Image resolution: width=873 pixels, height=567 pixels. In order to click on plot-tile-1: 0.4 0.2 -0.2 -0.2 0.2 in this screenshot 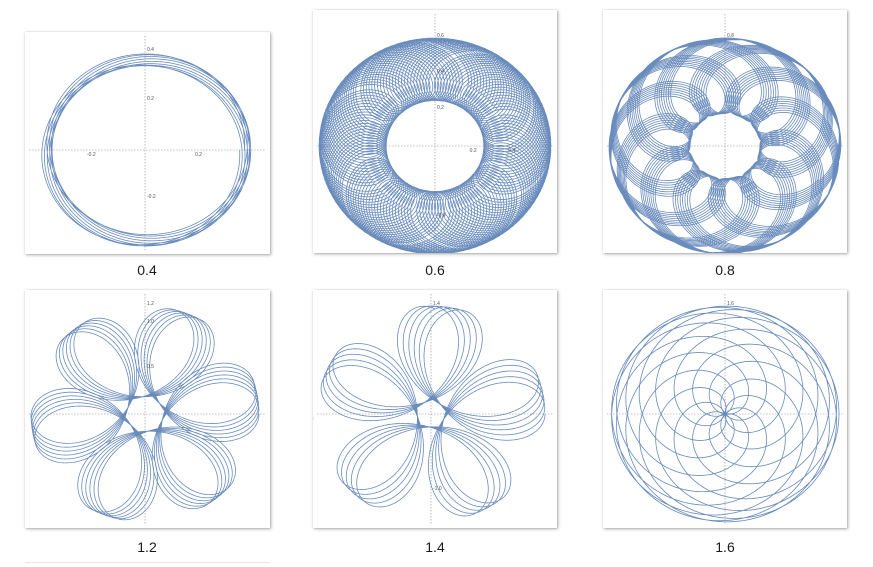, I will do `click(147, 143)`.